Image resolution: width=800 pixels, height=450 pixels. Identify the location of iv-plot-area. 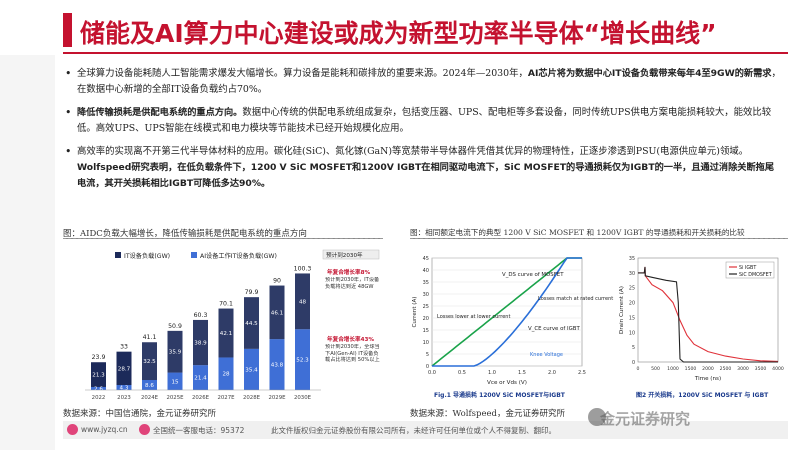
(507, 312).